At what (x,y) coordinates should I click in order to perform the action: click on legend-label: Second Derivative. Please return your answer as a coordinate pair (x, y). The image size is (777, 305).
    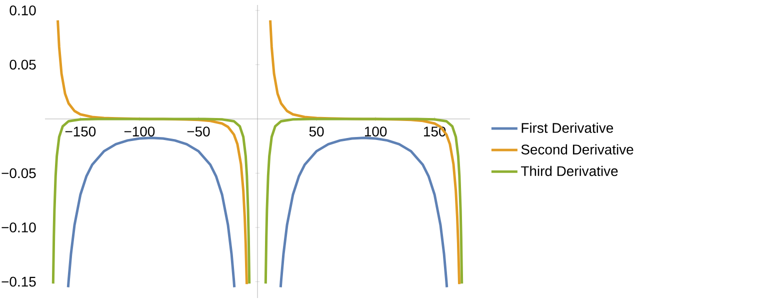
    Looking at the image, I should click on (577, 149).